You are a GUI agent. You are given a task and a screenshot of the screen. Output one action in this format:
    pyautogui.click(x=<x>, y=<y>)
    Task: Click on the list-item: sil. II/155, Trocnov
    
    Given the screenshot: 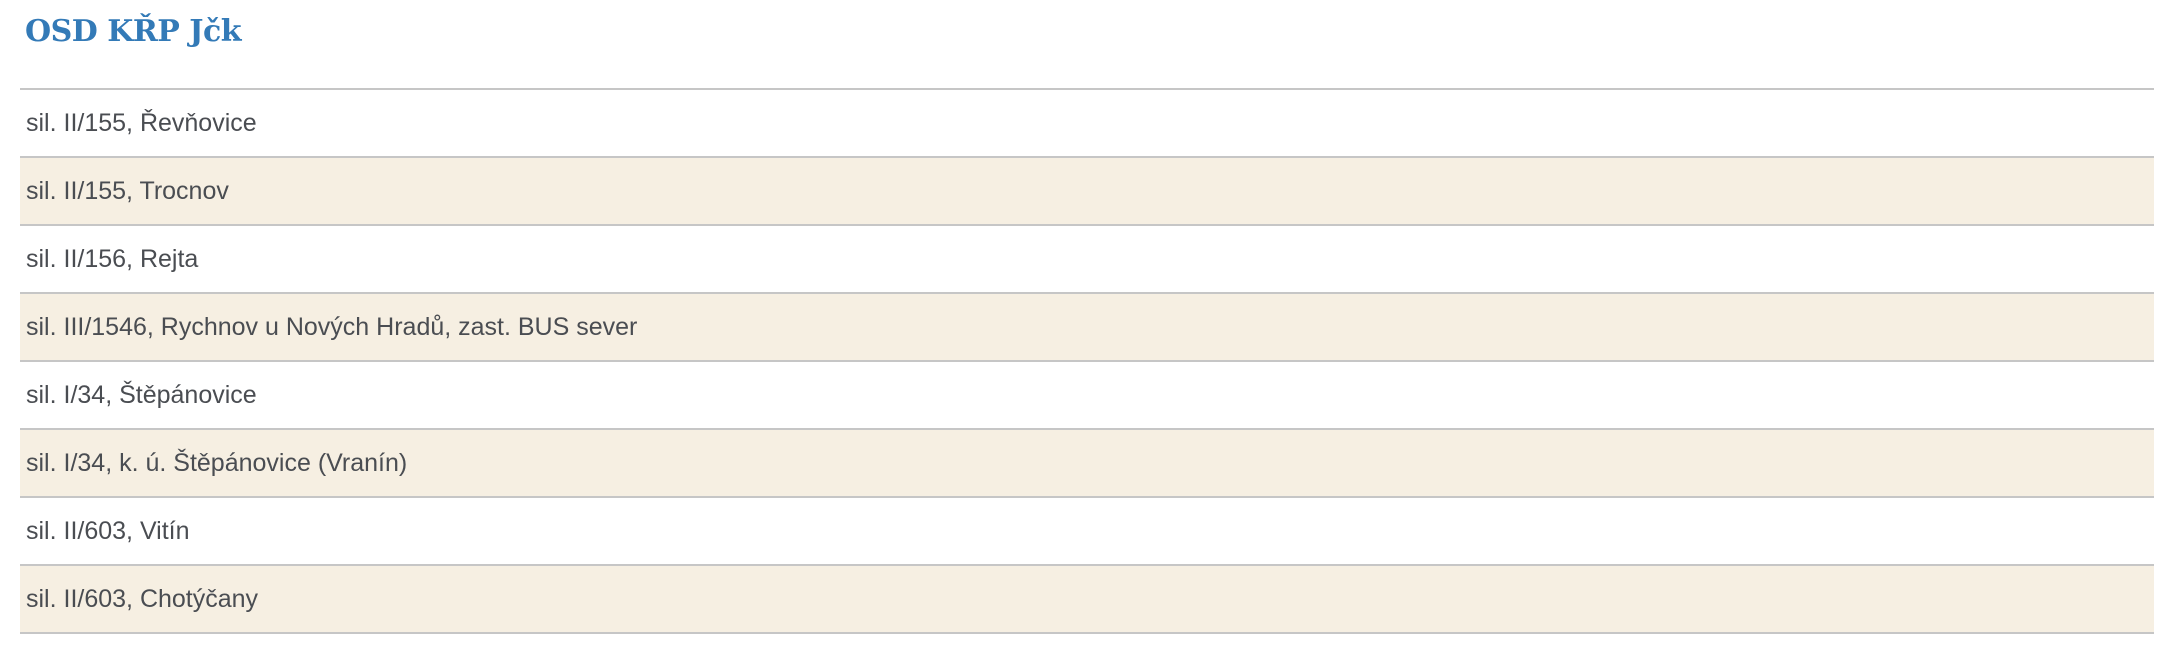 What is the action you would take?
    pyautogui.click(x=1087, y=192)
    